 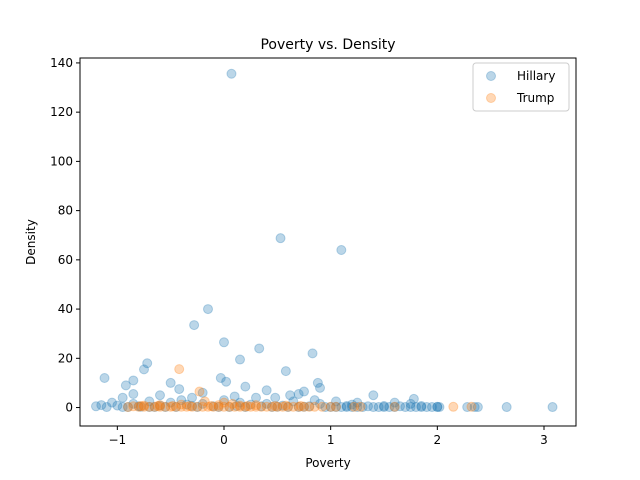 I want to click on x-axis-ticks: −1 0 1 2 3, so click(x=328, y=436).